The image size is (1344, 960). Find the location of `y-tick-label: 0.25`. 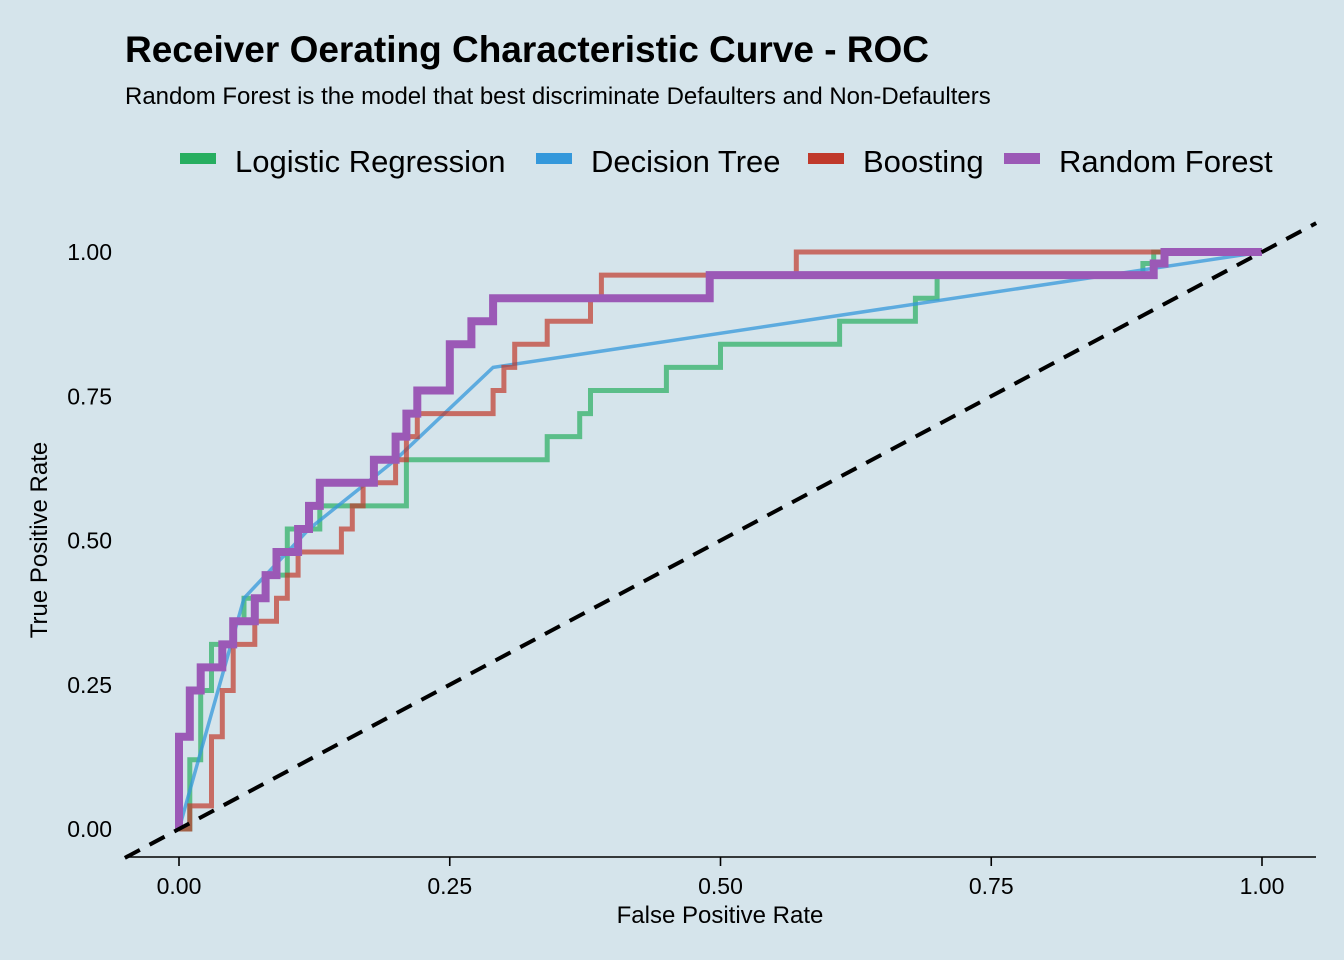

y-tick-label: 0.25 is located at coordinates (89, 685).